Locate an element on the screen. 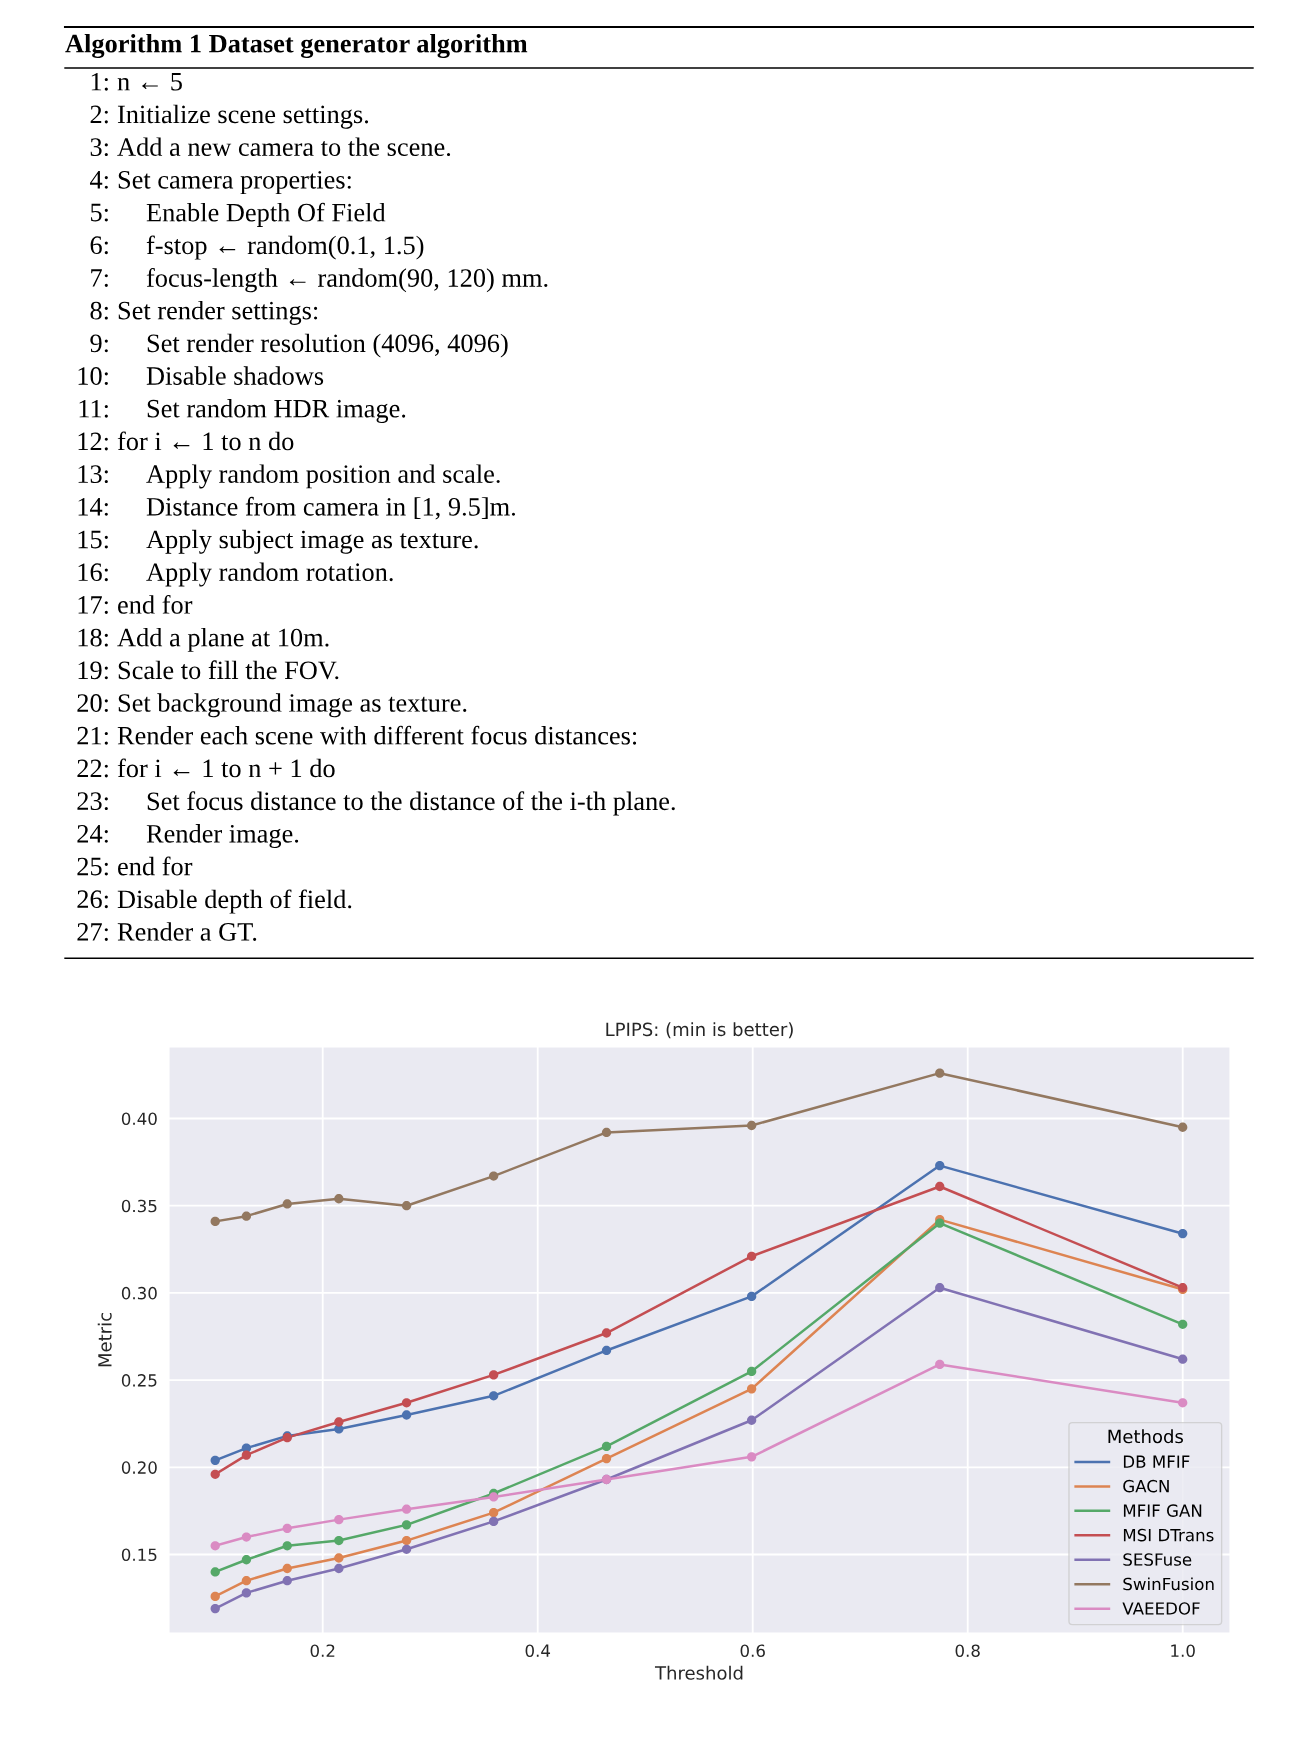  text: 25: end for is located at coordinates (135, 866).